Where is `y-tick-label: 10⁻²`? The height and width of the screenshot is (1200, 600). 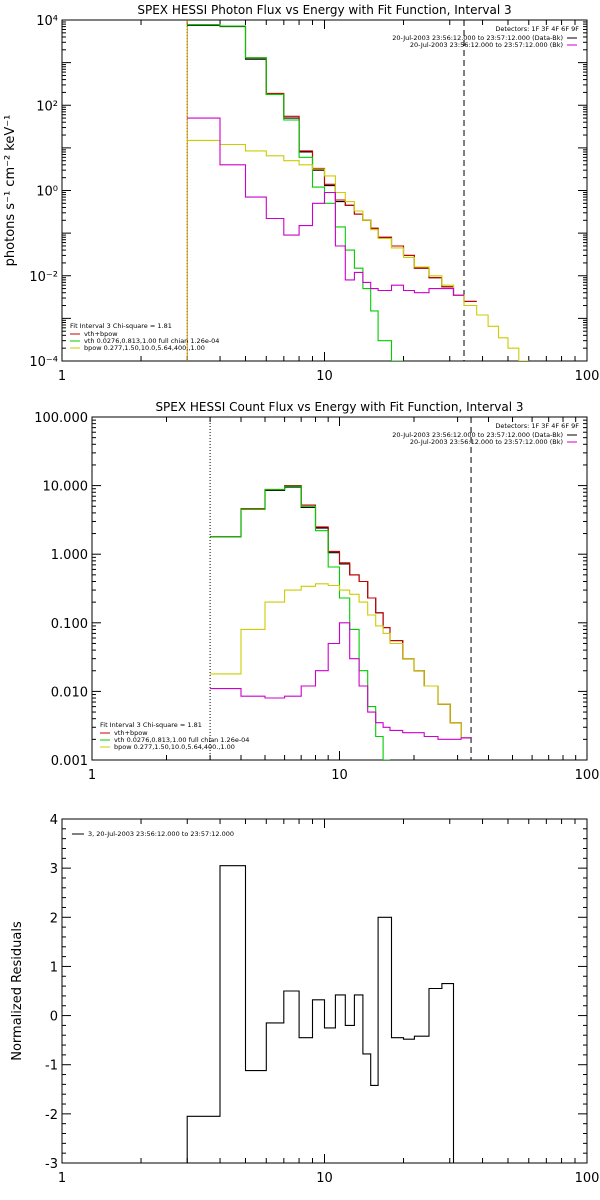 y-tick-label: 10⁻² is located at coordinates (43, 277).